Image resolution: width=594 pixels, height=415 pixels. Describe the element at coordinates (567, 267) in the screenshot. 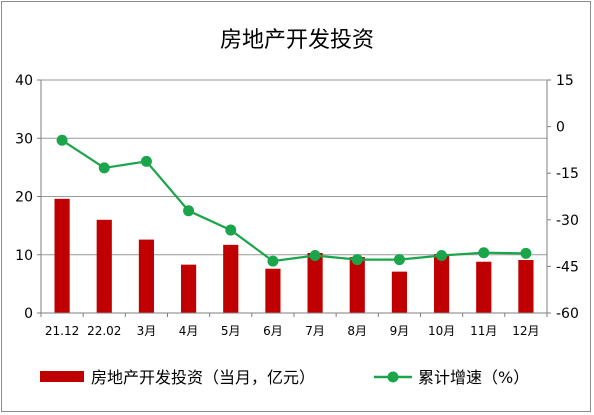

I see `right-tick-label: -45` at that location.